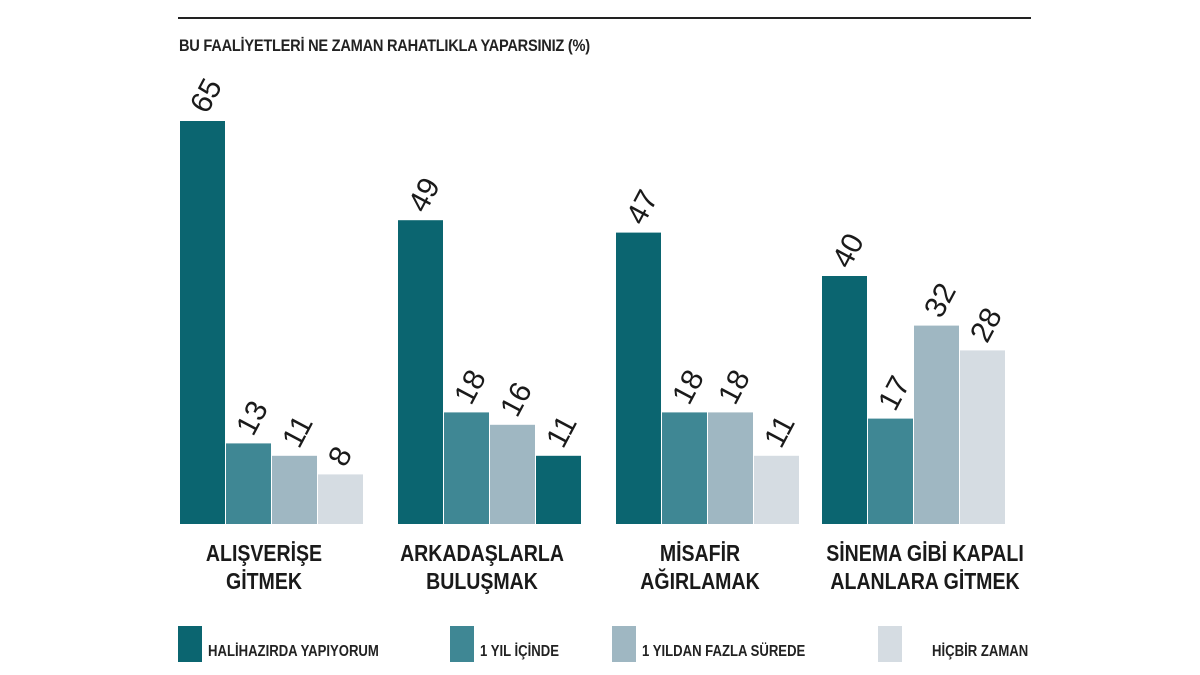 The width and height of the screenshot is (1200, 675). I want to click on legend-item: 1 YILDAN FAZLA SÜREDE, so click(726, 644).